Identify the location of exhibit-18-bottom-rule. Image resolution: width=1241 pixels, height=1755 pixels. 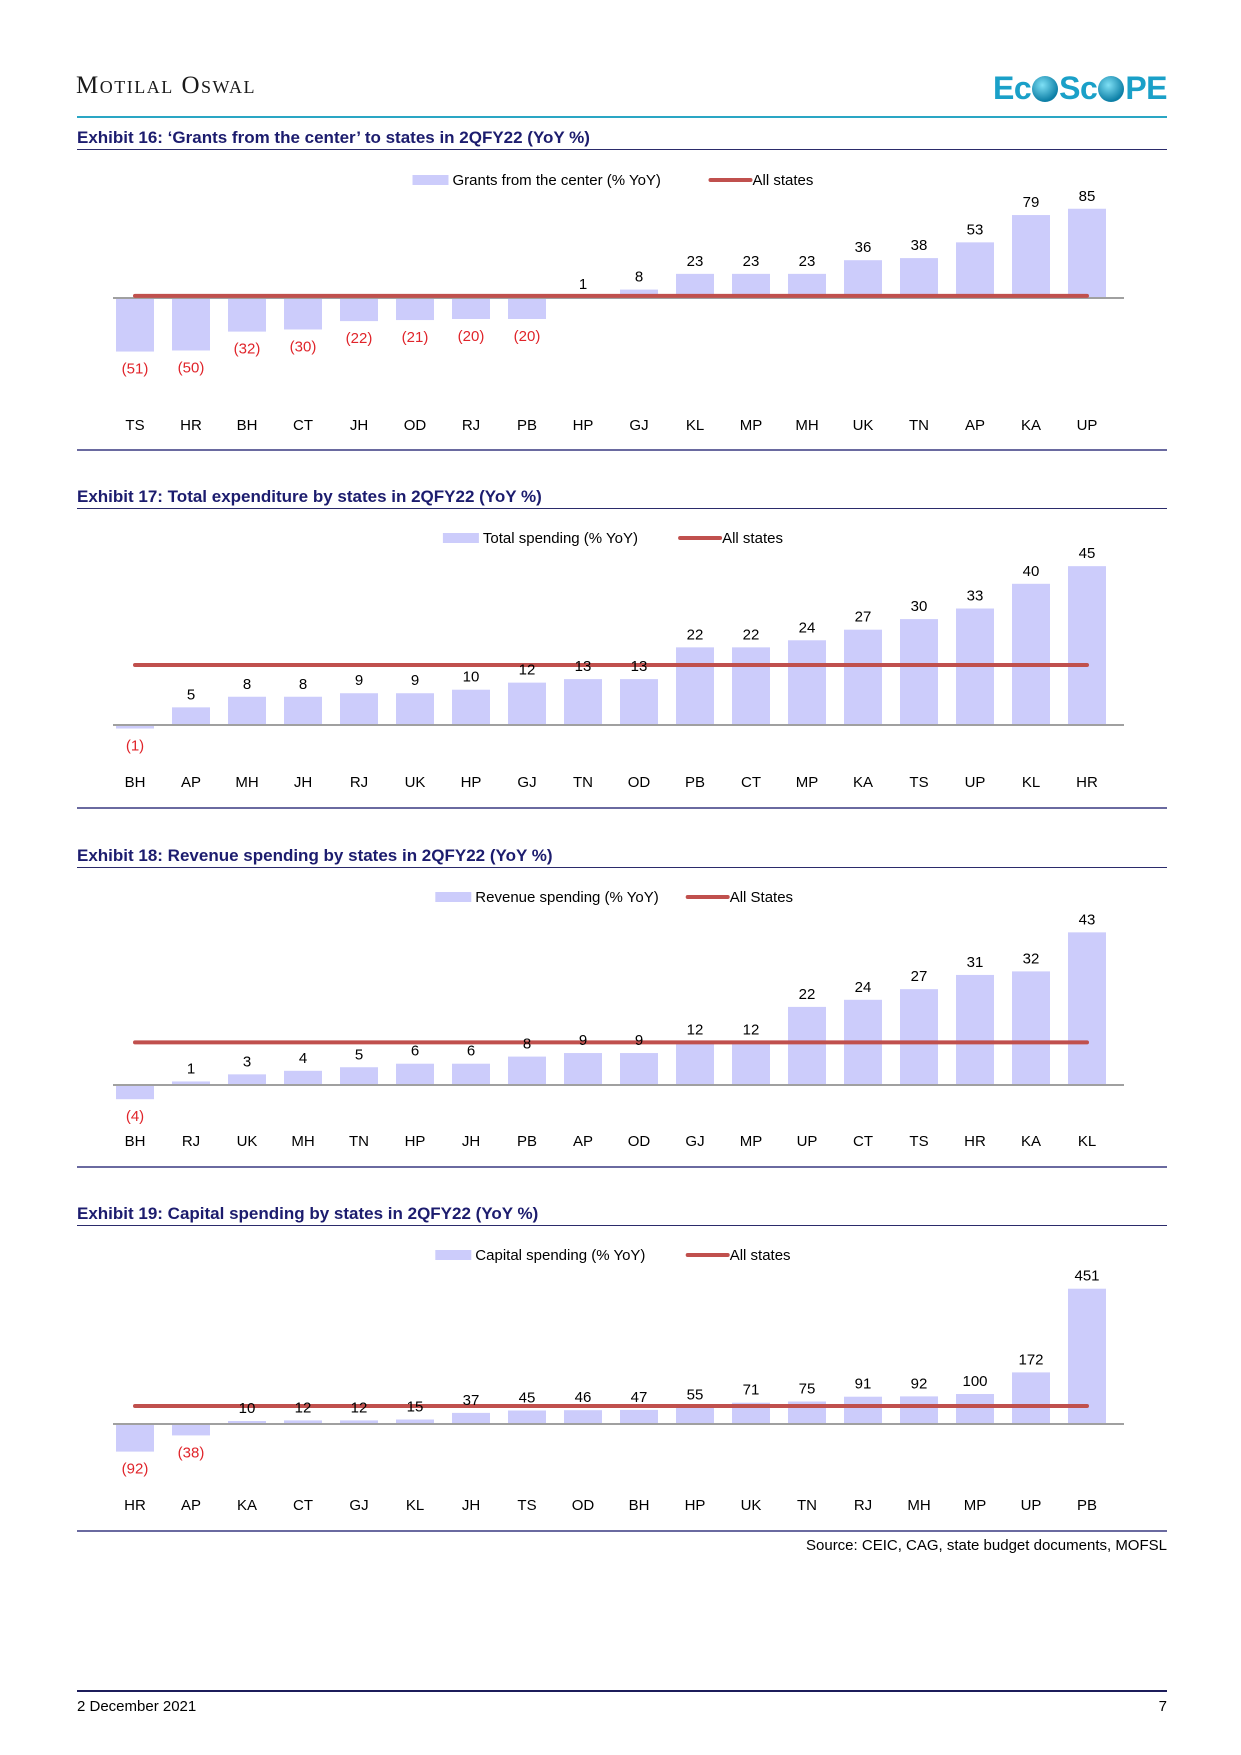
(622, 1167).